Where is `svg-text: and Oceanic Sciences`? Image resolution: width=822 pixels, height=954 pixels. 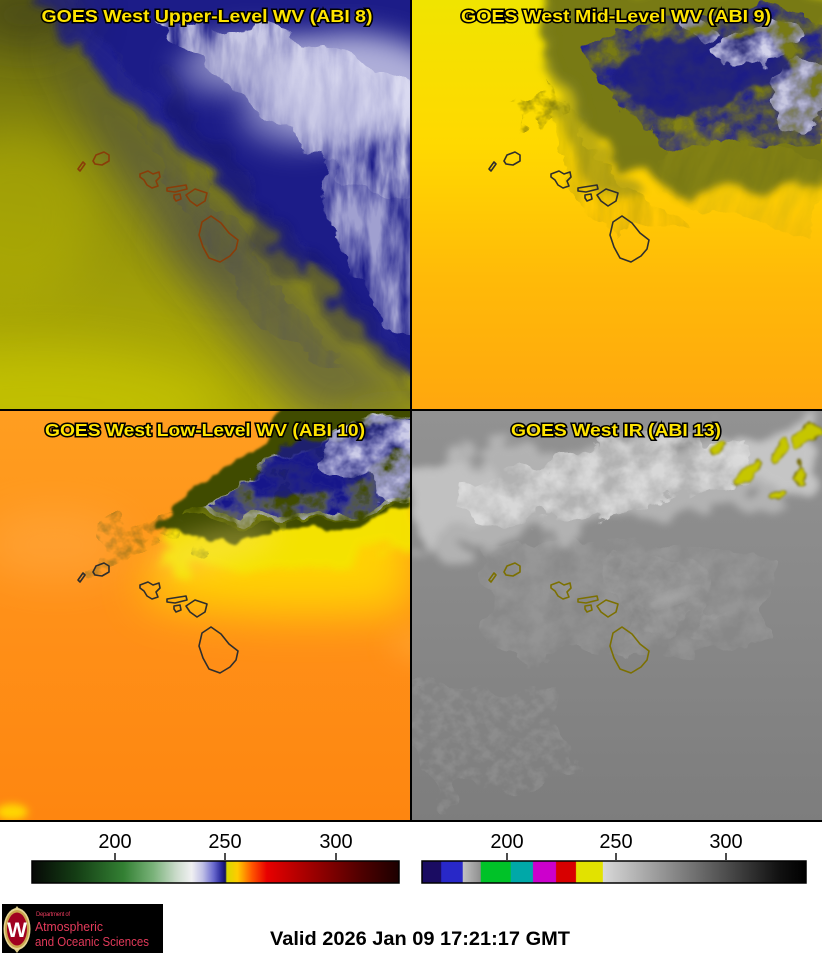
svg-text: and Oceanic Sciences is located at coordinates (92, 941).